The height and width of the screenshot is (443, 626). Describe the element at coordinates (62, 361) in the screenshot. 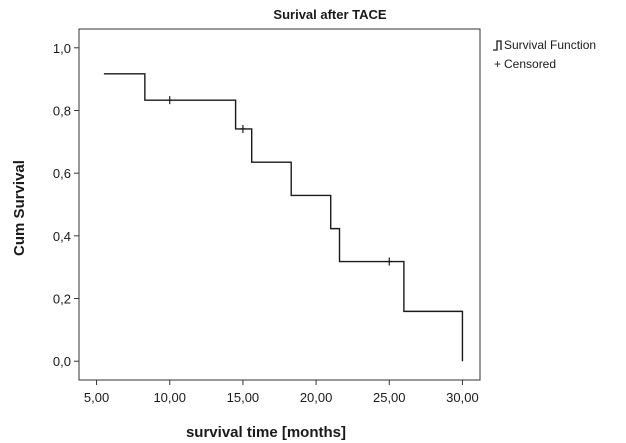

I see `y-tick-label: 0,0` at that location.